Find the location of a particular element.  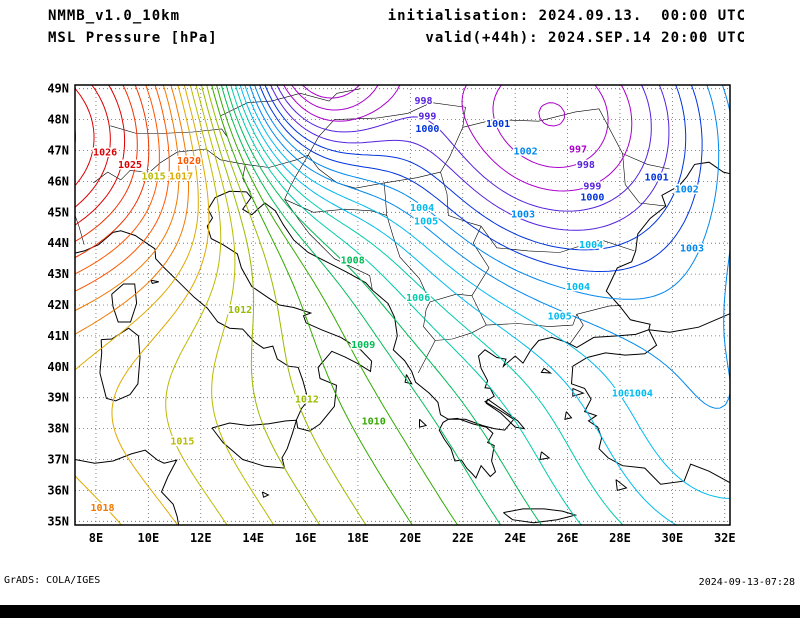

grads-credit: GrADS: COLA/IGES is located at coordinates (52, 580).